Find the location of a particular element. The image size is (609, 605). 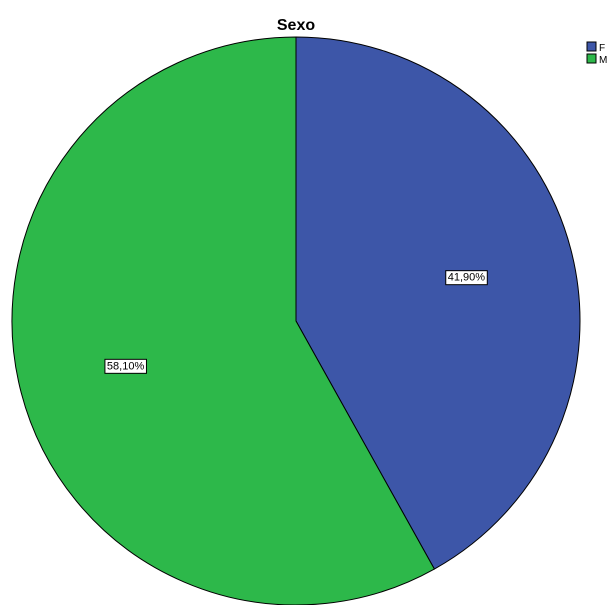

data-label-m: 58,10% is located at coordinates (125, 366).